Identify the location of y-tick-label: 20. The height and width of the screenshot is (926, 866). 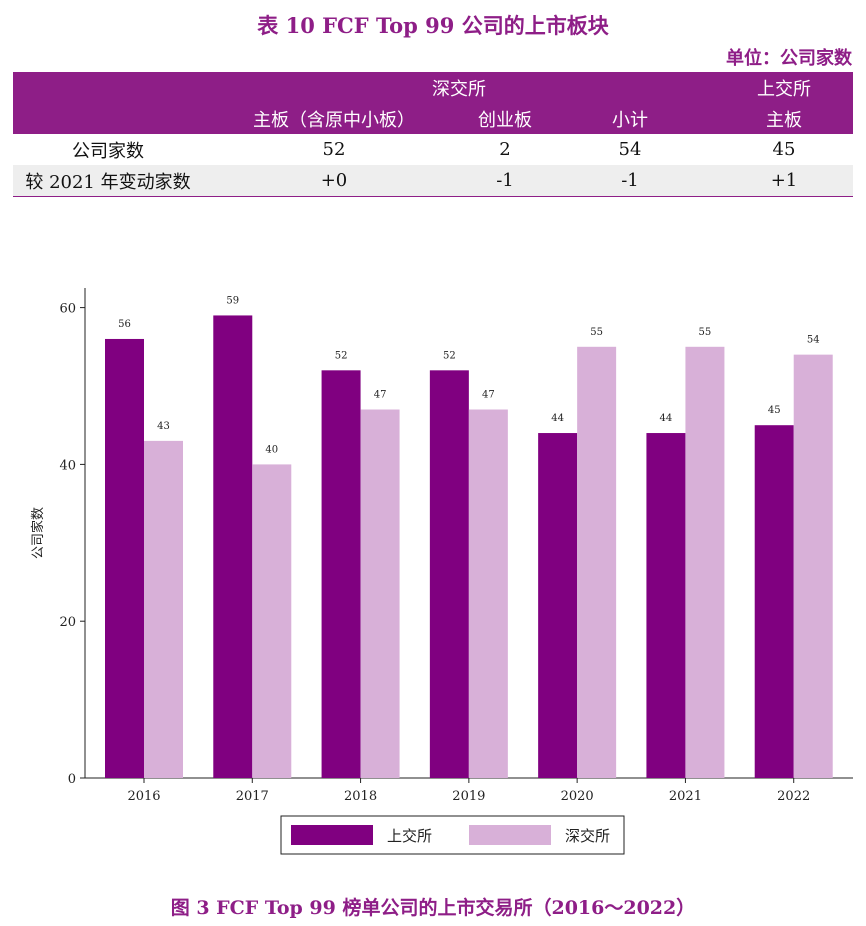
(67, 622).